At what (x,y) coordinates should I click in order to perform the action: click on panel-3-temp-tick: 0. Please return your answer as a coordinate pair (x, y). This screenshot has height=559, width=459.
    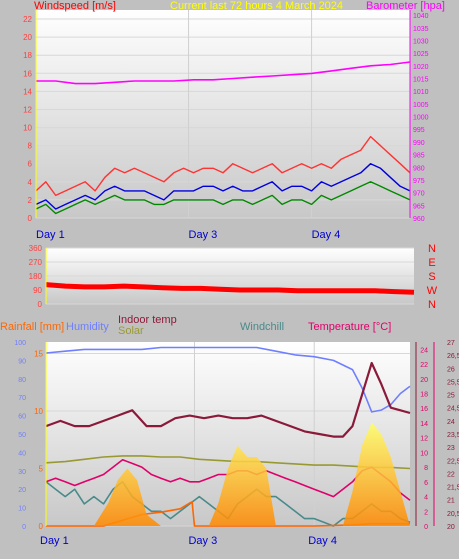
    Looking at the image, I should click on (426, 527).